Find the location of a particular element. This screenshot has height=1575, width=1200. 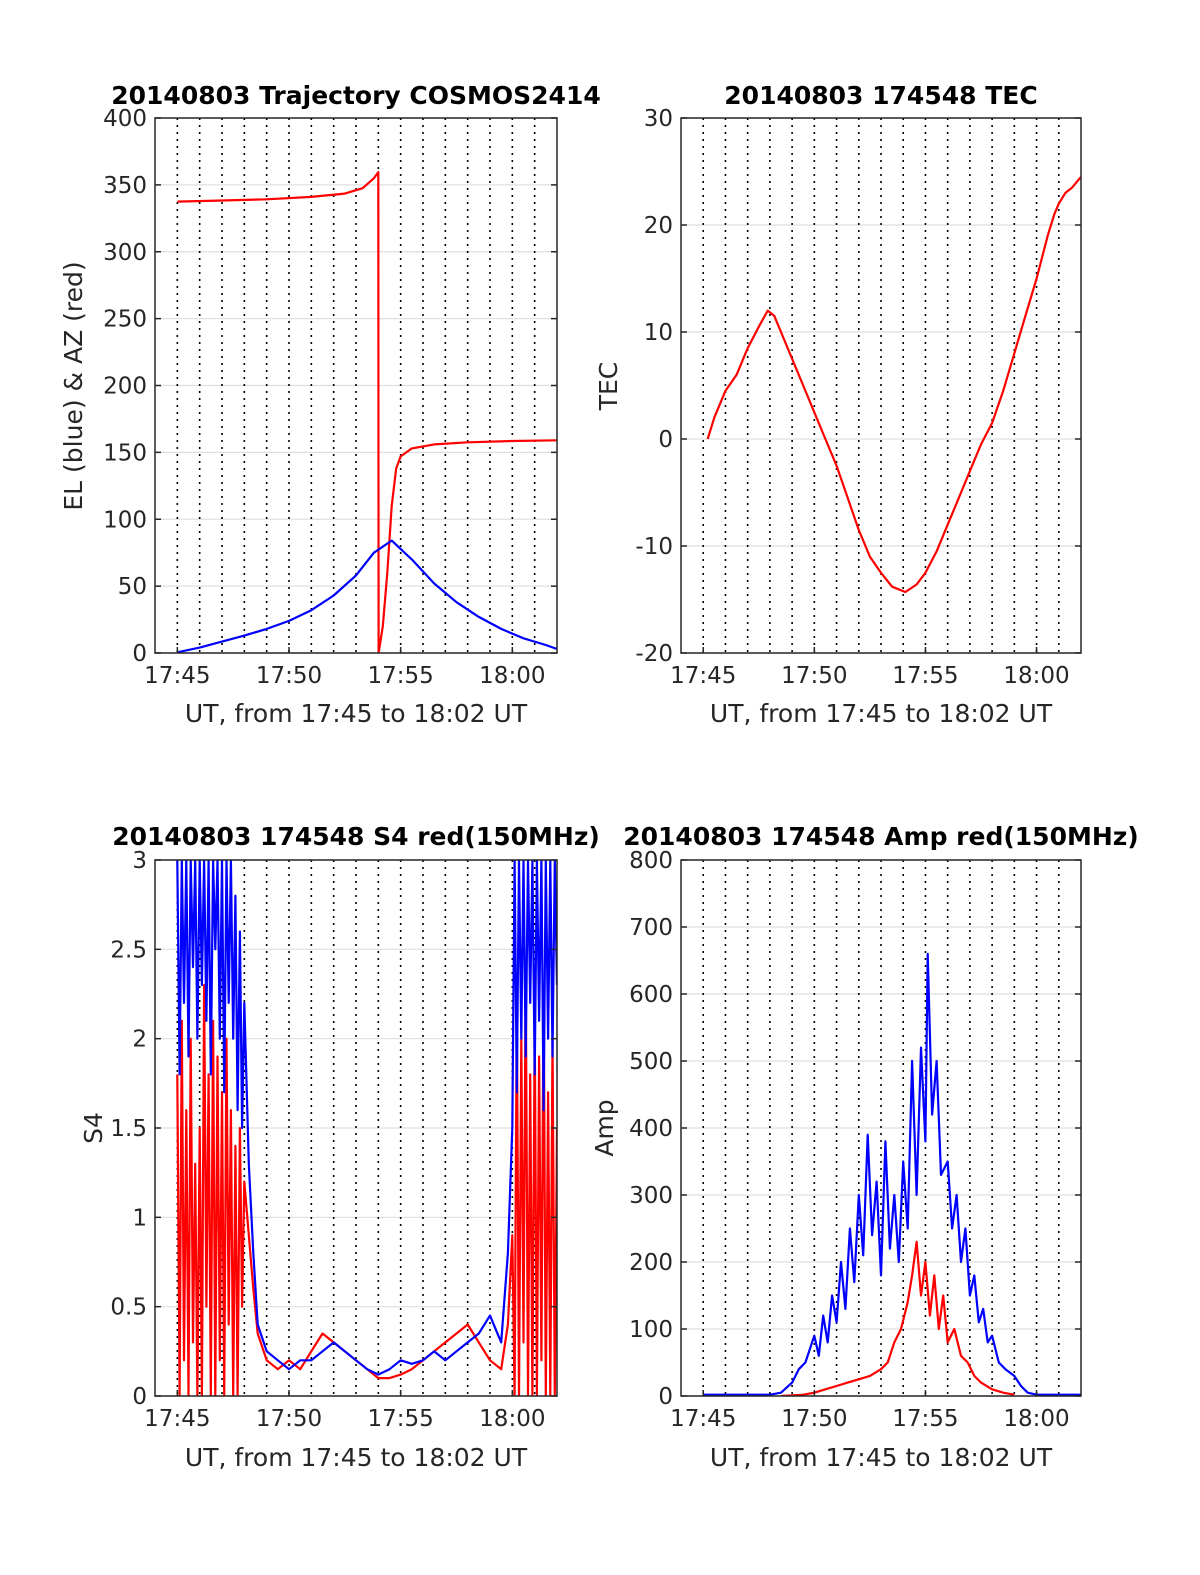

y-axis-label: S4 is located at coordinates (93, 1128).